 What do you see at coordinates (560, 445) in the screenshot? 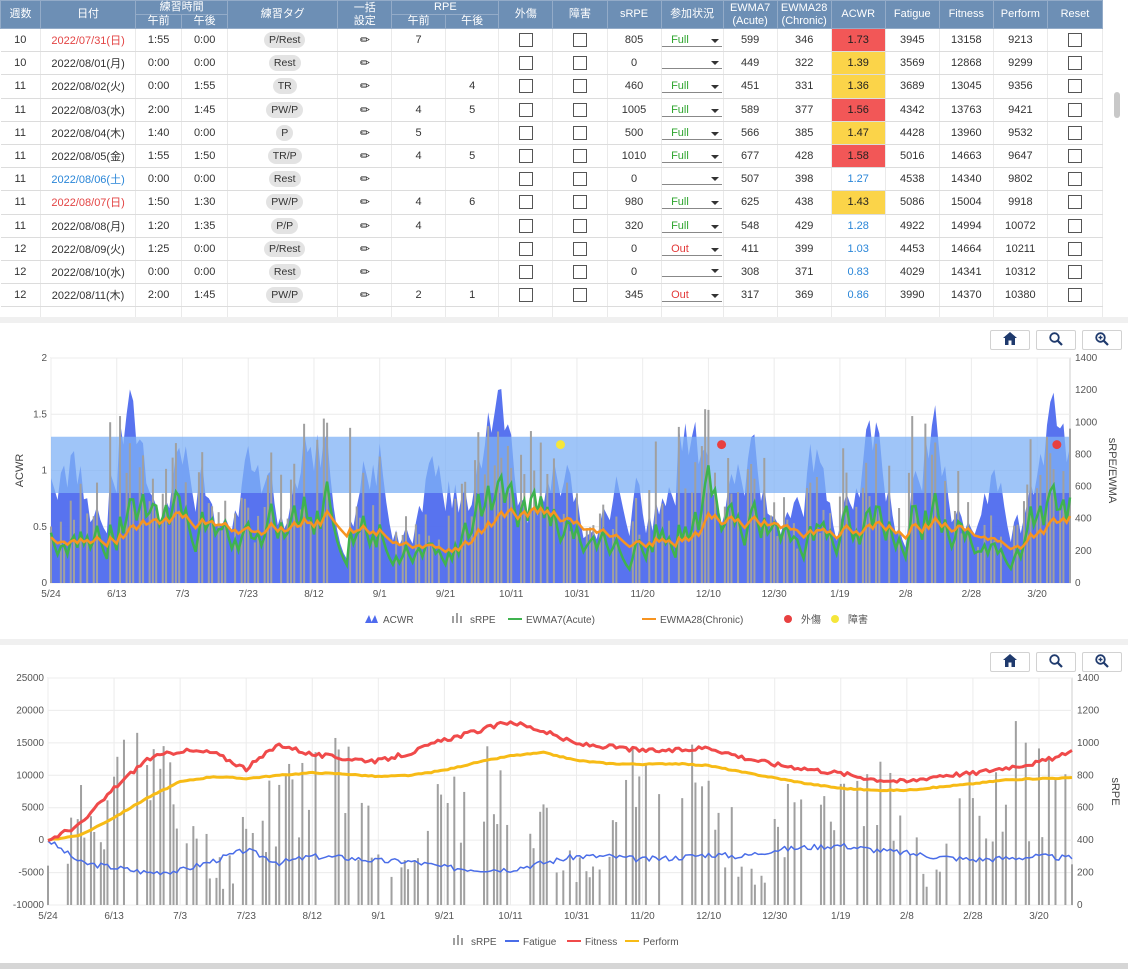
I see `disorder-marker` at bounding box center [560, 445].